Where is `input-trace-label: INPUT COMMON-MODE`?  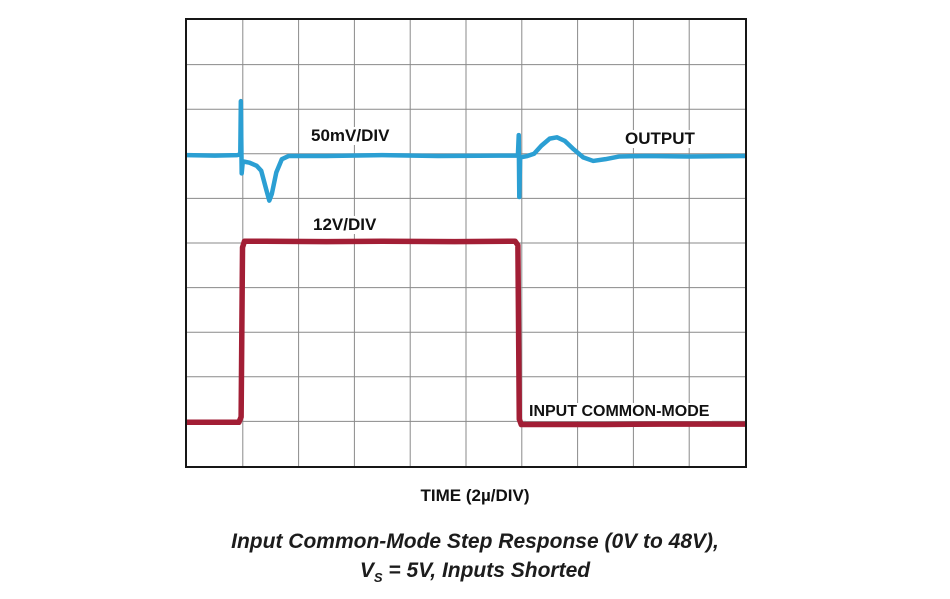
input-trace-label: INPUT COMMON-MODE is located at coordinates (619, 412).